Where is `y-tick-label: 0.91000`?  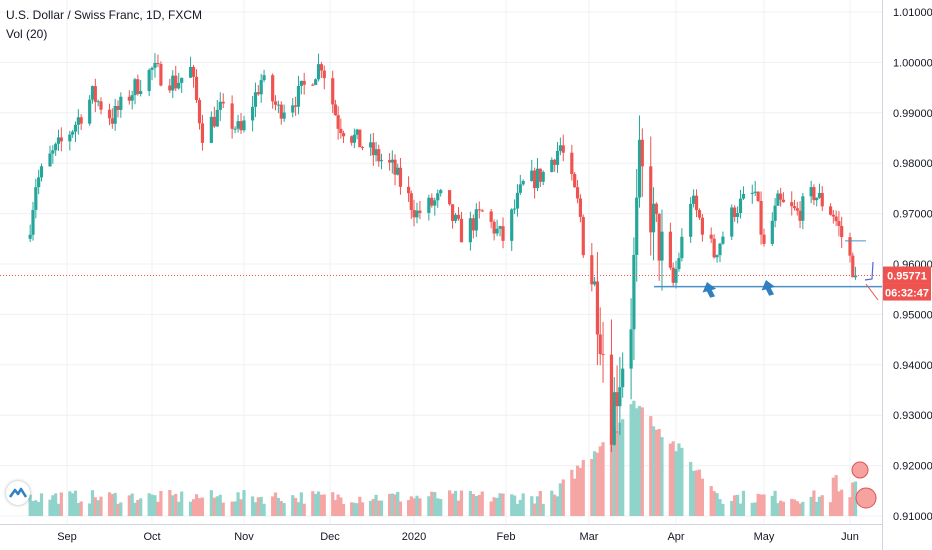 y-tick-label: 0.91000 is located at coordinates (912, 517).